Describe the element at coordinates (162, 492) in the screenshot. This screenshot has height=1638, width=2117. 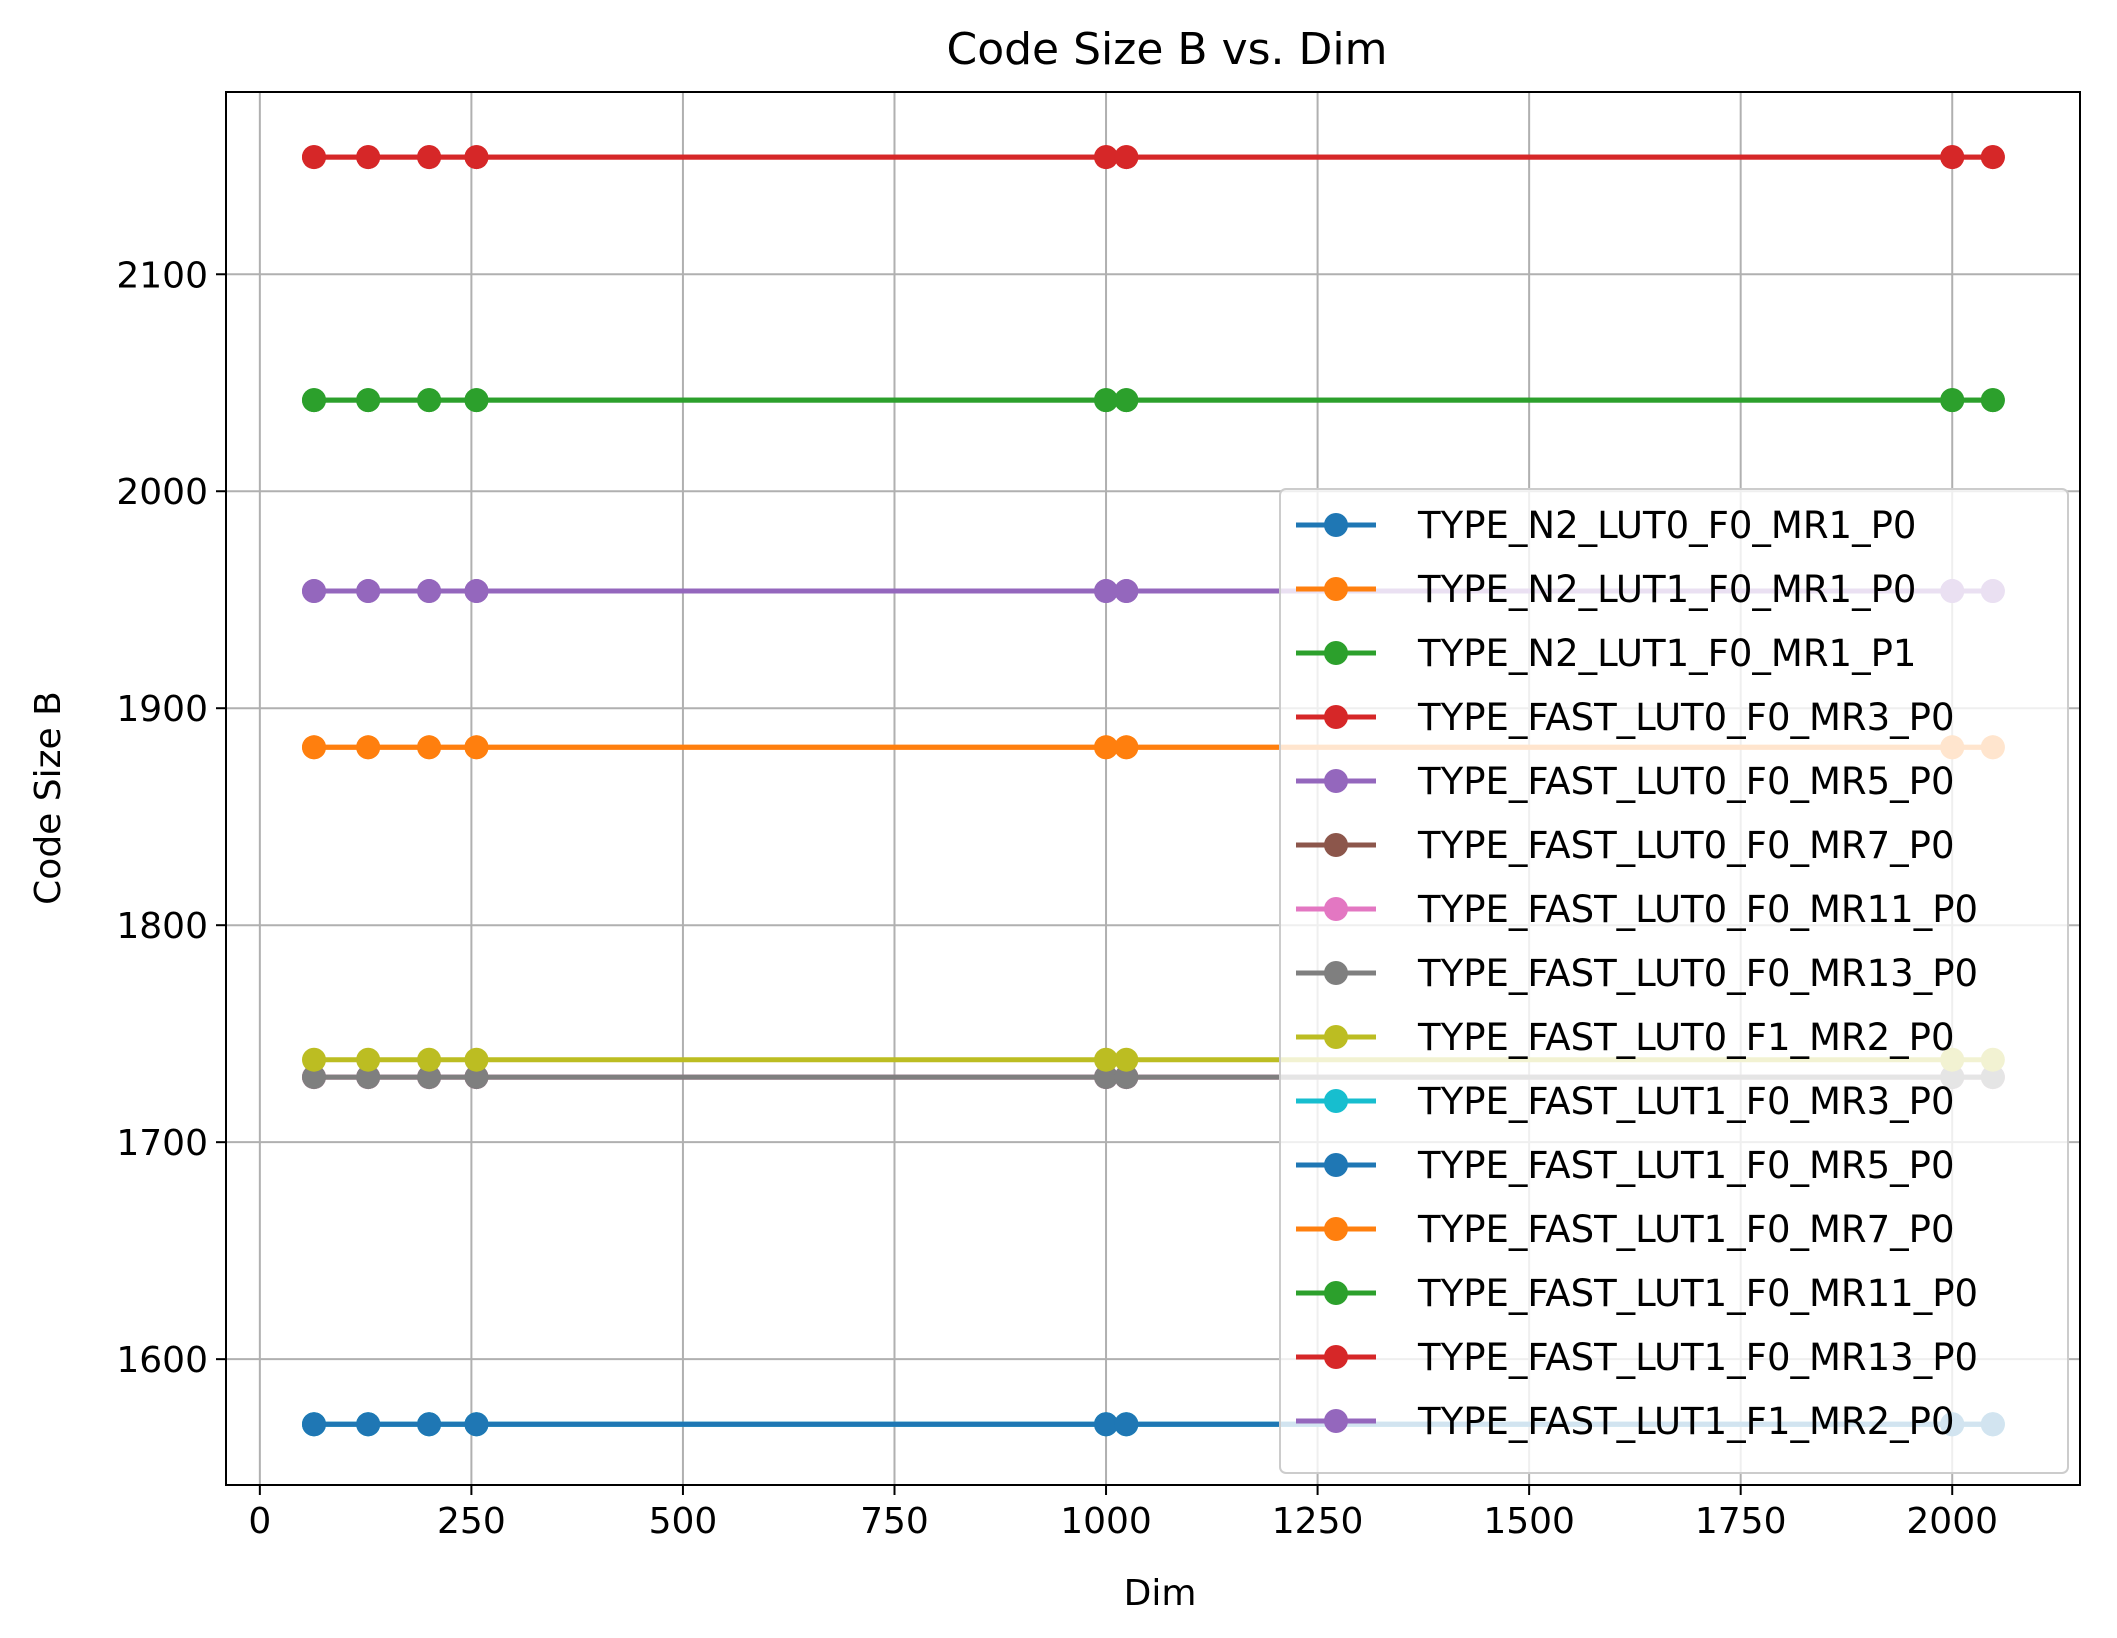
I see `y-tick-label: 2000` at that location.